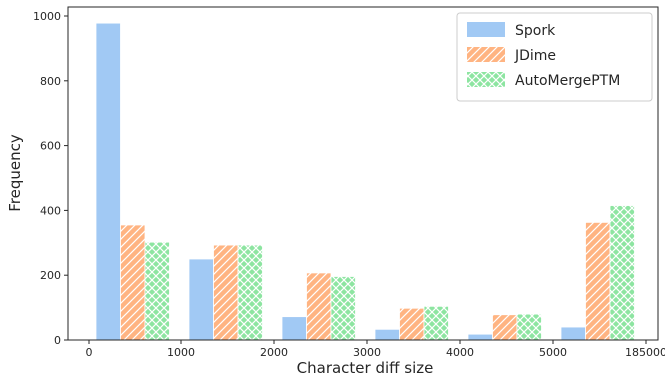 This screenshot has height=377, width=665. Describe the element at coordinates (50, 146) in the screenshot. I see `y-tick-label-600: 600` at that location.